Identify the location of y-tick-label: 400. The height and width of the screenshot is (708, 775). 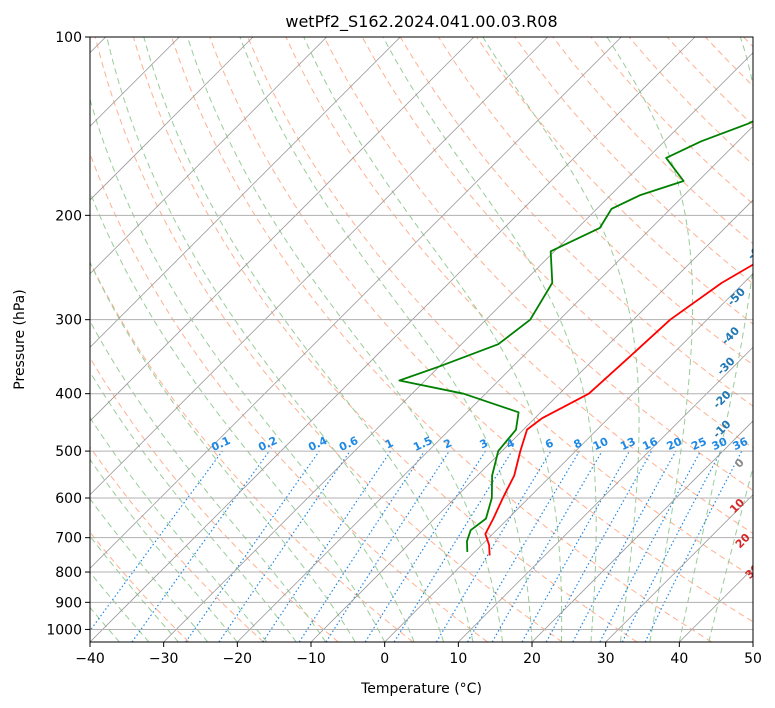
(68, 395).